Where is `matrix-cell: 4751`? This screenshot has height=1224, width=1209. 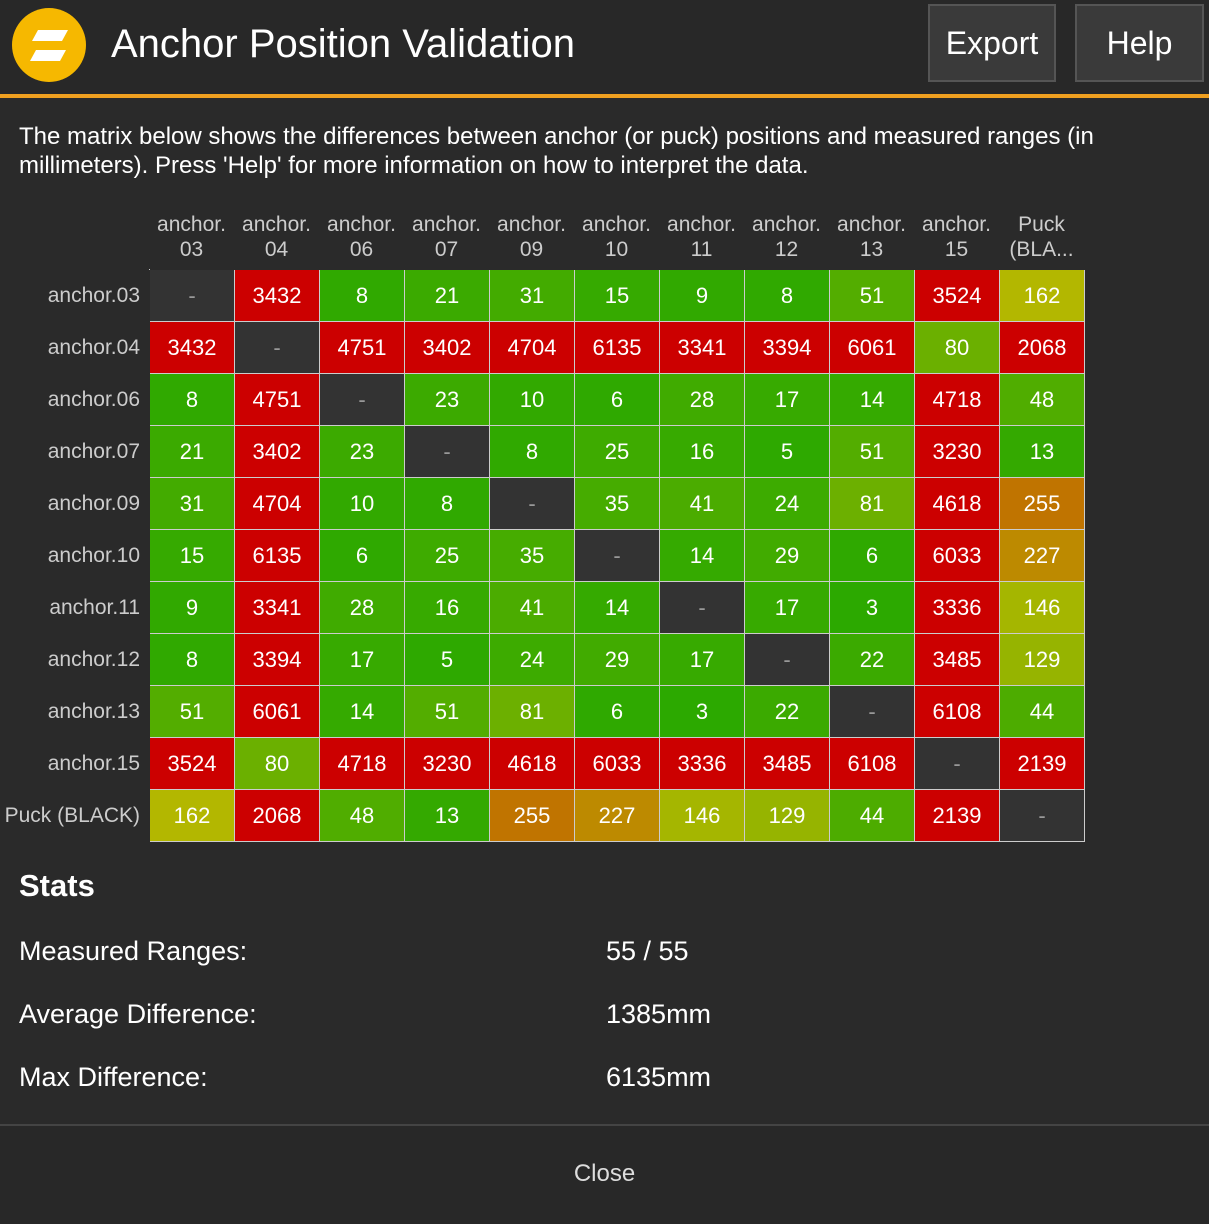
matrix-cell: 4751 is located at coordinates (362, 348).